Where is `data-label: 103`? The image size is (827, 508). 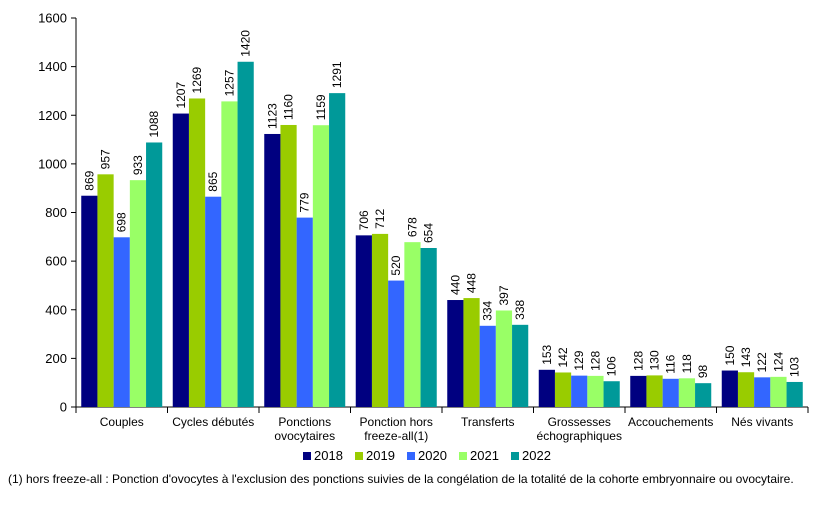 data-label: 103 is located at coordinates (795, 367).